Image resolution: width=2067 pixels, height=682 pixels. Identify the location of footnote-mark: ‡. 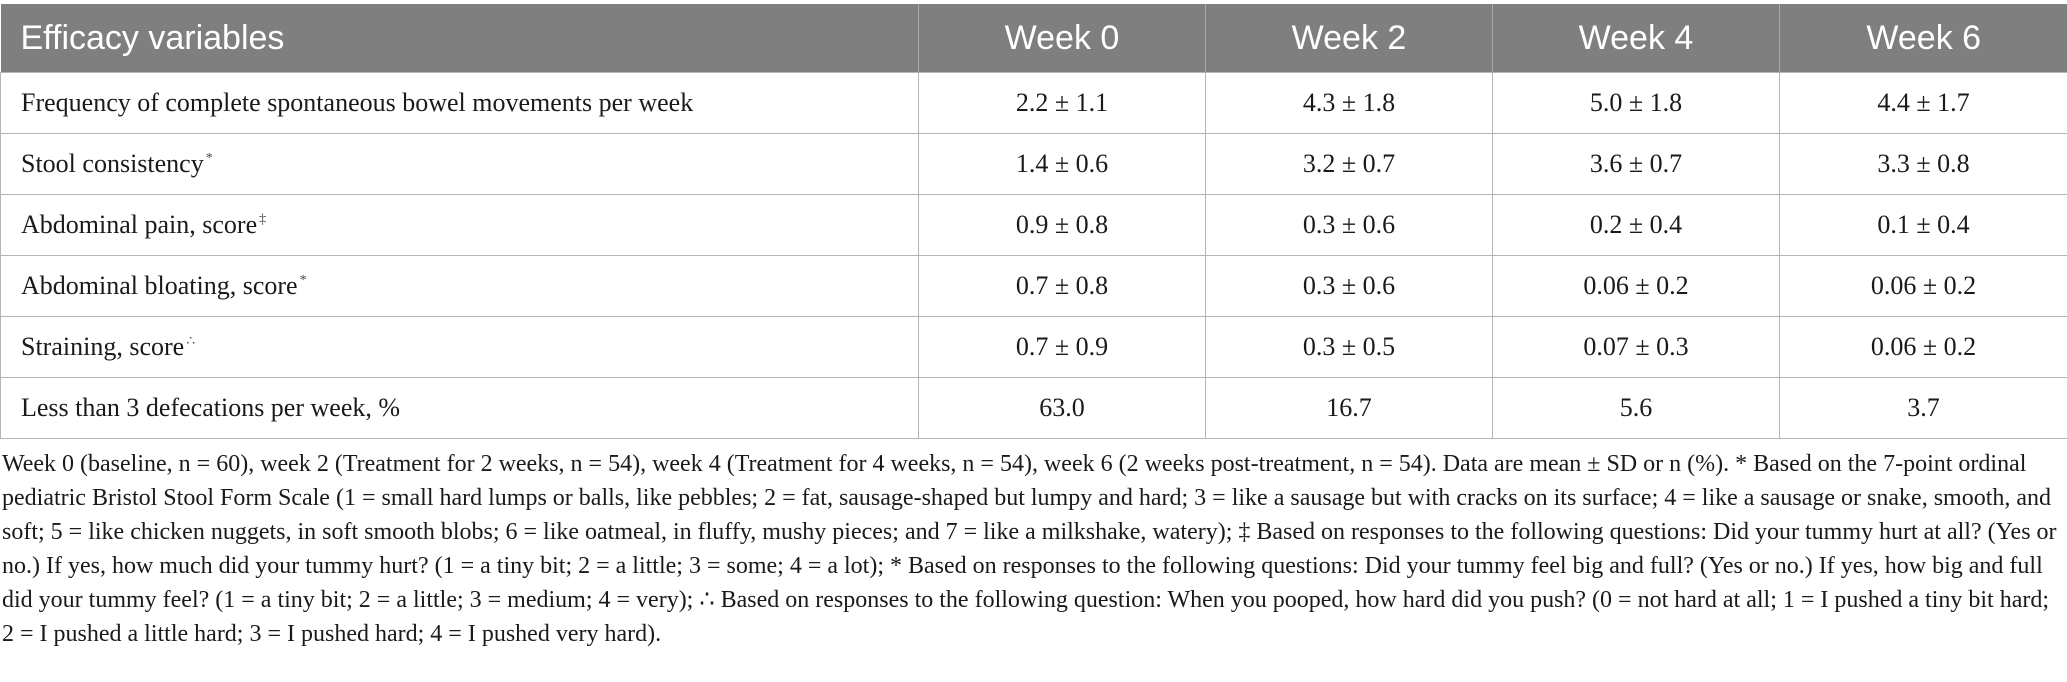
(263, 220).